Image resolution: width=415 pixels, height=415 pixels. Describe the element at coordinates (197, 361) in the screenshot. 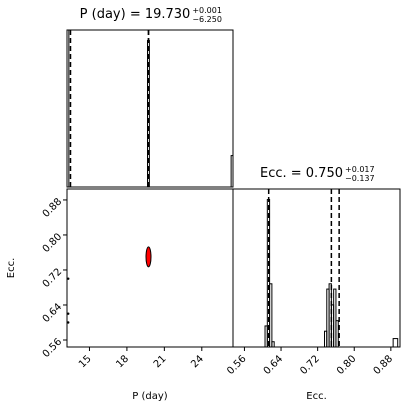

I see `x-tick-label: 24` at that location.